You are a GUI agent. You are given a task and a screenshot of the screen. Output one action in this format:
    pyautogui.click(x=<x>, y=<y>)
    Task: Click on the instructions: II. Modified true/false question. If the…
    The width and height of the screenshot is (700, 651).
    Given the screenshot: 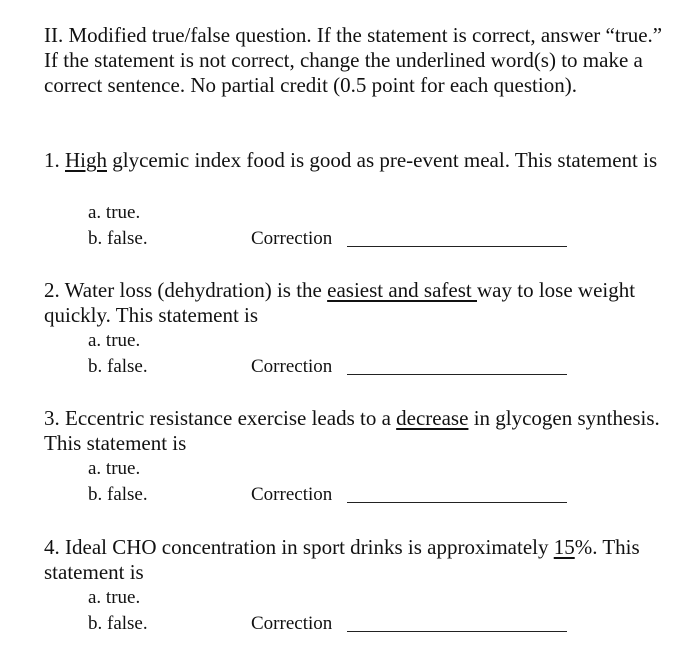 What is the action you would take?
    pyautogui.click(x=353, y=60)
    